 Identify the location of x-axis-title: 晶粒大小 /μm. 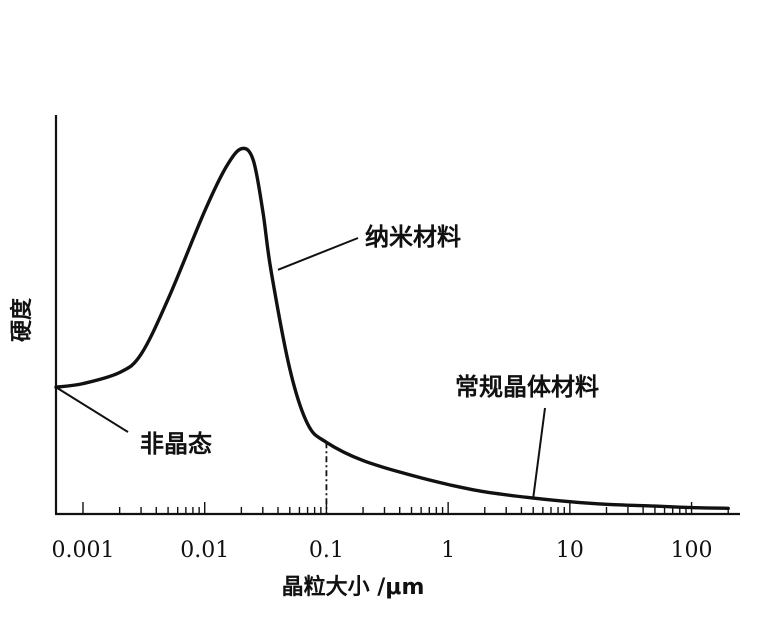
(353, 587).